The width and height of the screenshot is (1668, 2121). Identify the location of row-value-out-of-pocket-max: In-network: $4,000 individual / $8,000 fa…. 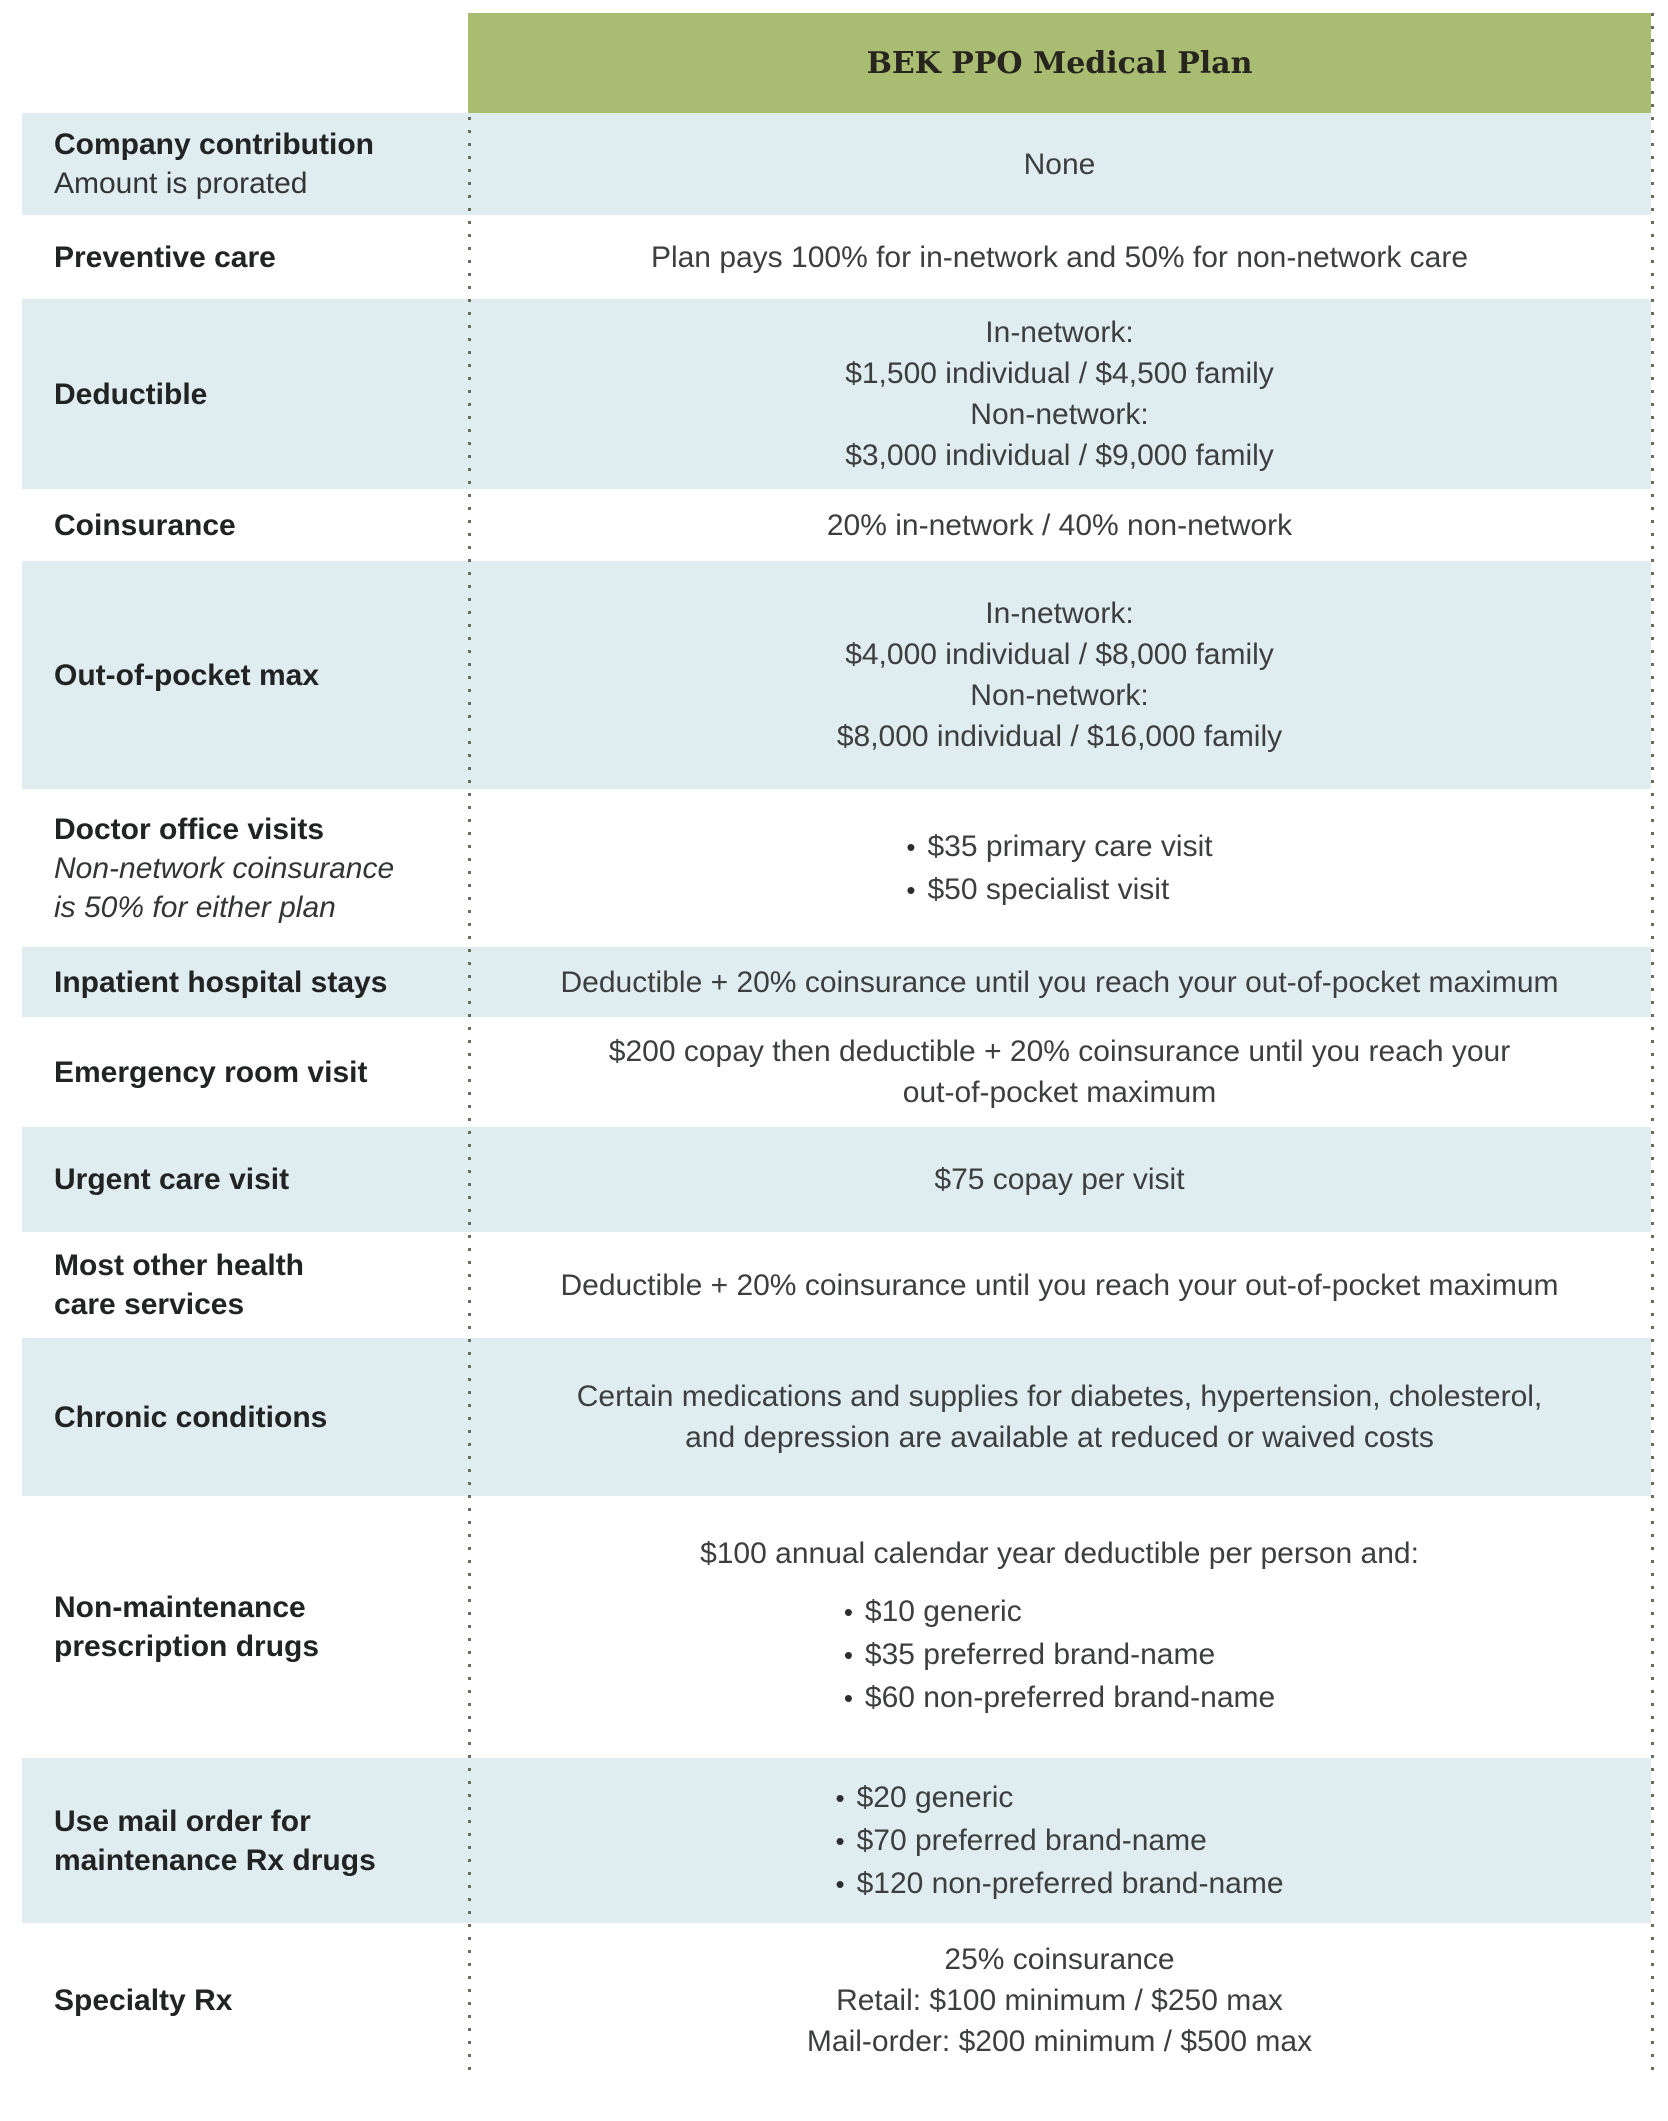
(1059, 675).